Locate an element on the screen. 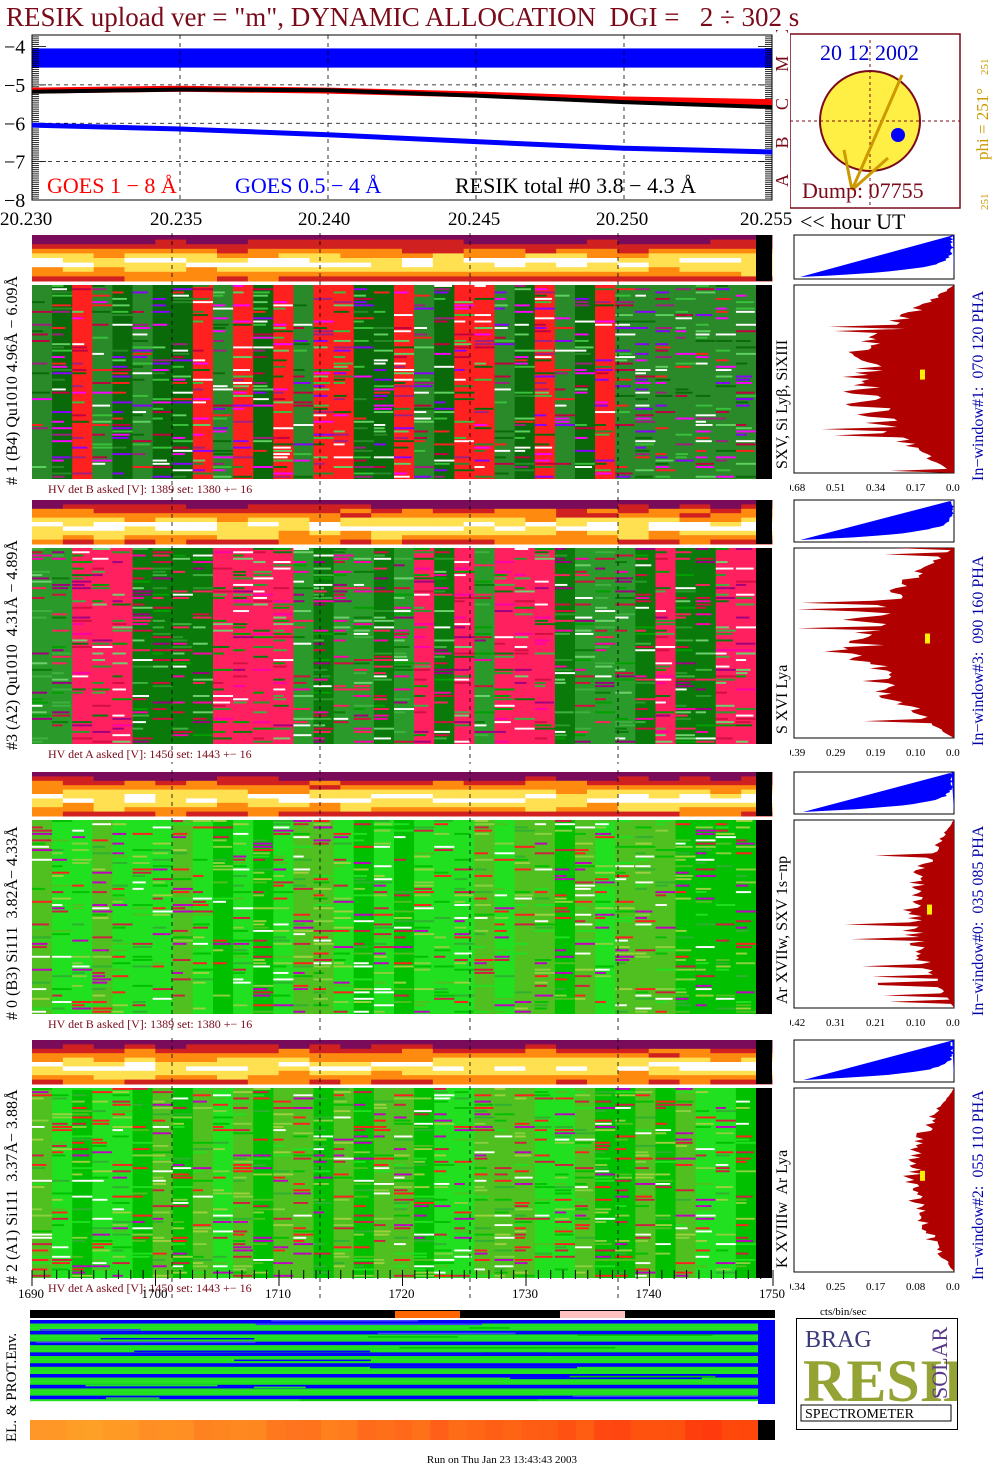  histogram-axis-tick: 0.25 is located at coordinates (836, 1287).